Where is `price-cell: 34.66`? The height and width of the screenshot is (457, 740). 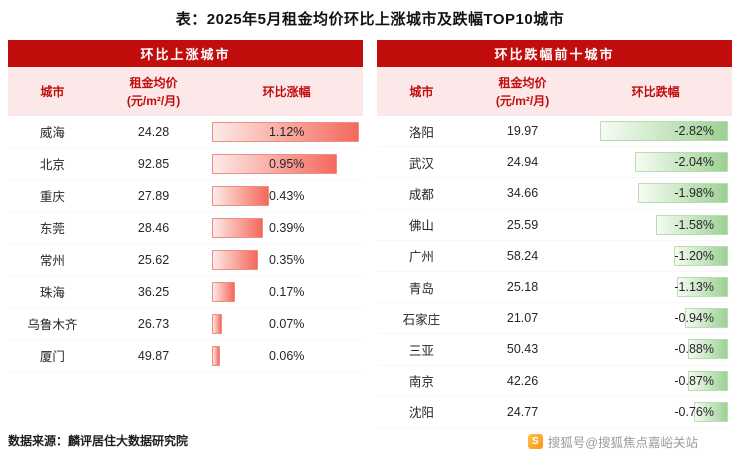 price-cell: 34.66 is located at coordinates (522, 193).